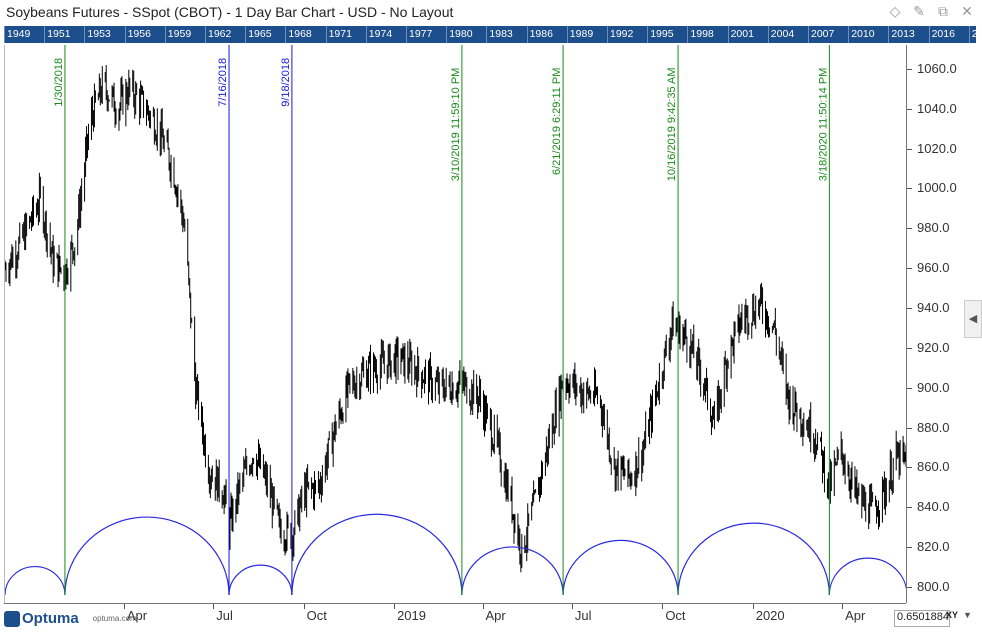 This screenshot has height=635, width=982. I want to click on y-tick-label: 960.0, so click(933, 268).